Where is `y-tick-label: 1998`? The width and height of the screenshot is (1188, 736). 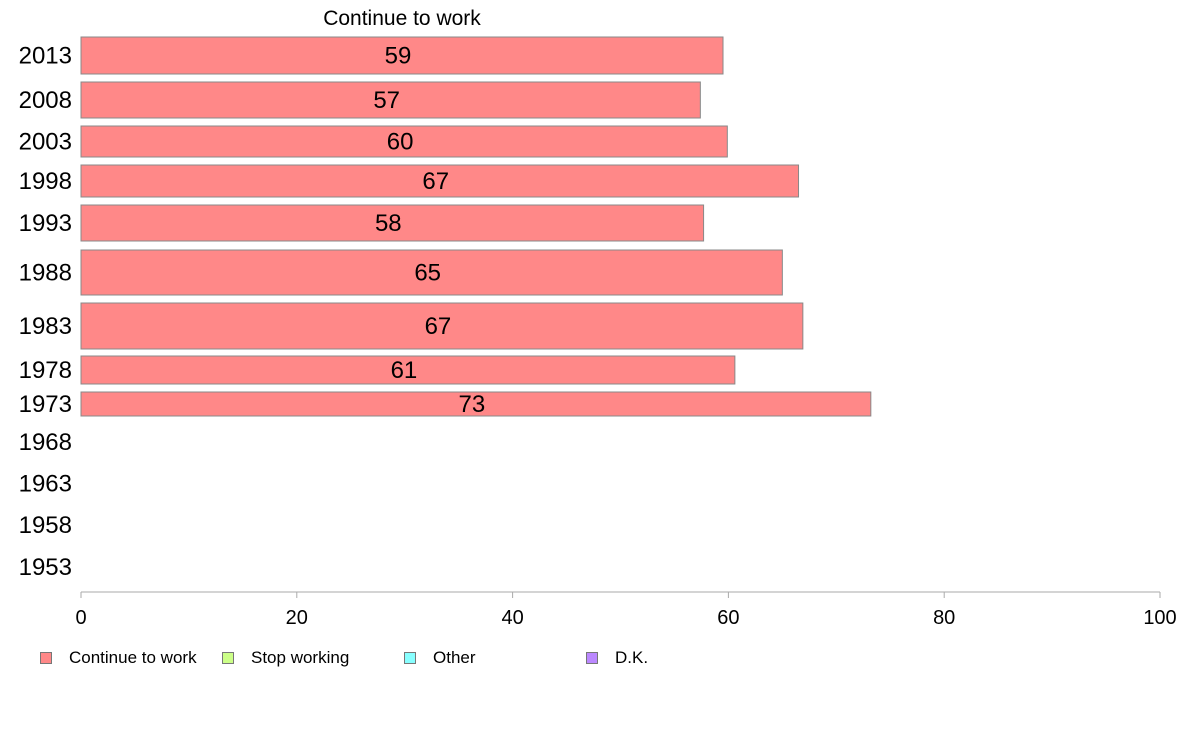
y-tick-label: 1998 is located at coordinates (45, 181).